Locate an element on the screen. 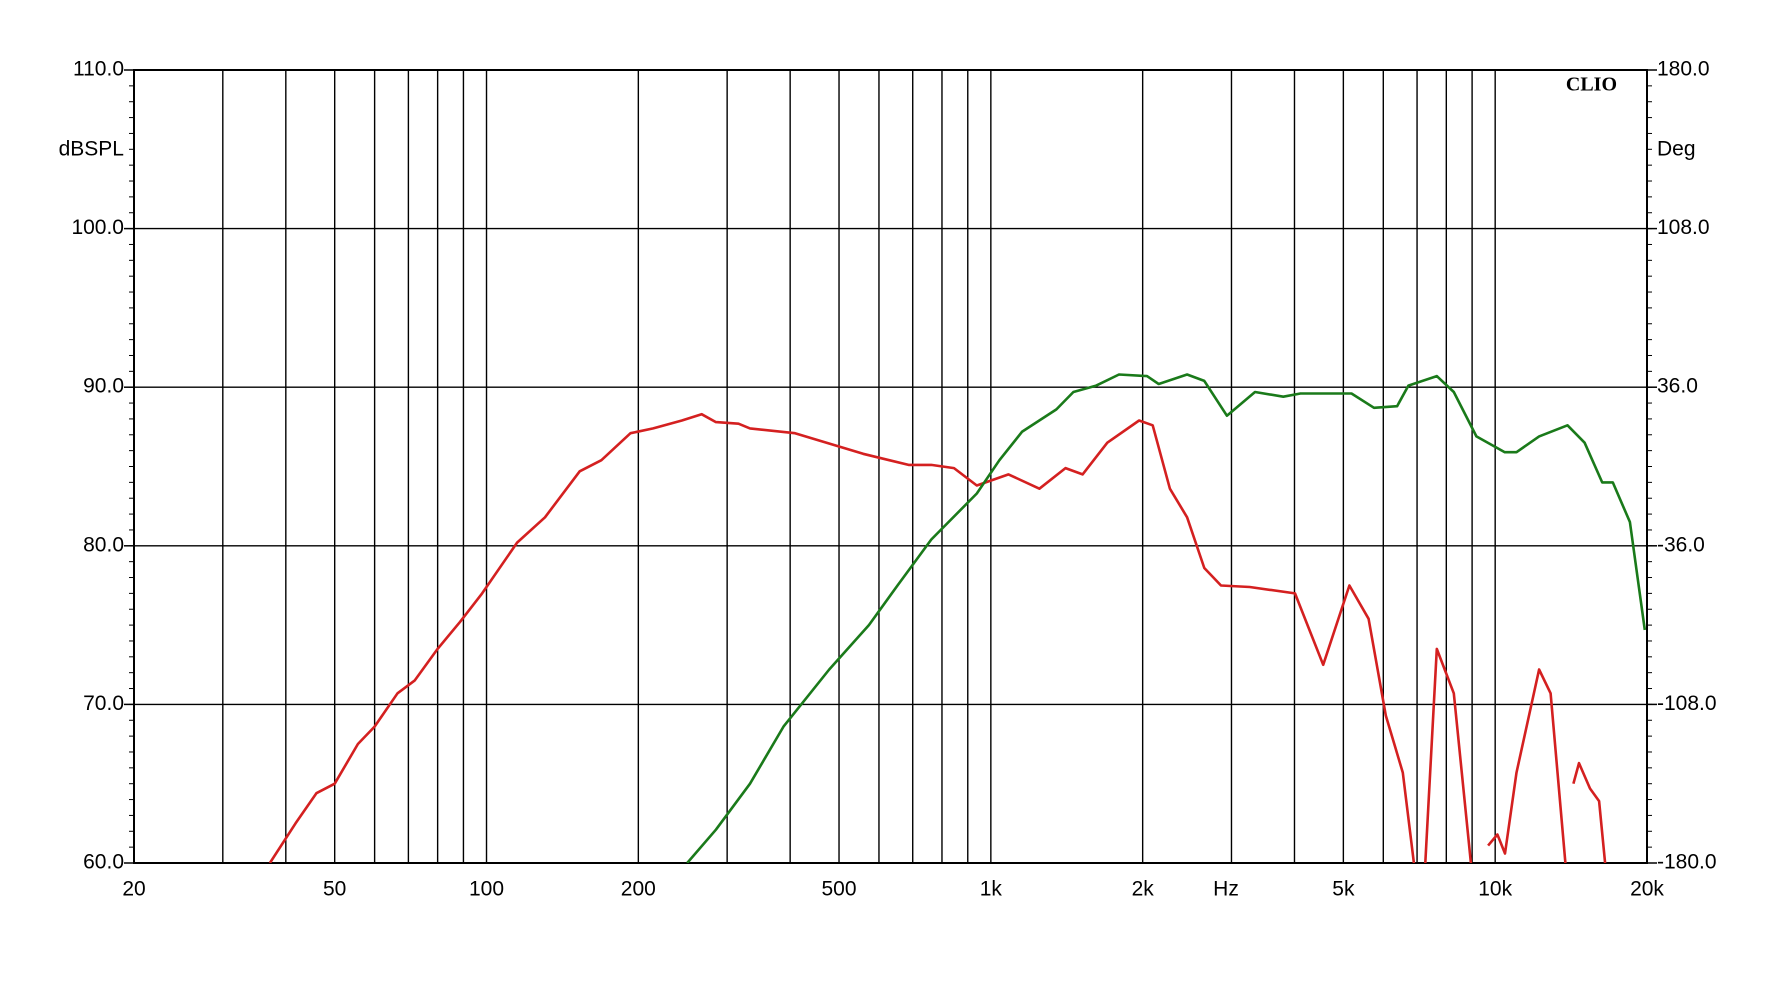 This screenshot has width=1772, height=1001. x-tick-label: 100 is located at coordinates (486, 889).